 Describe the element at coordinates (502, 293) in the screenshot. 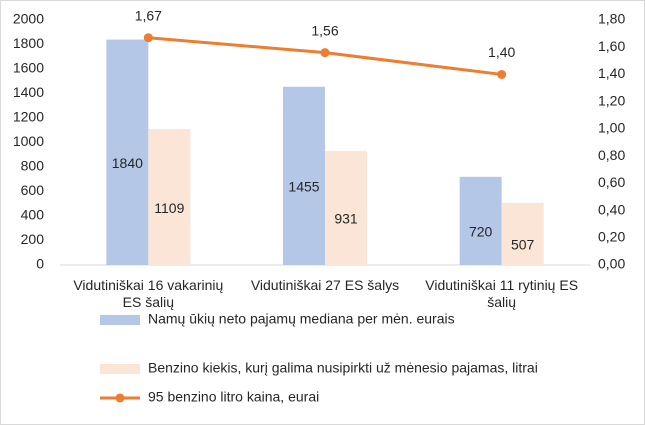

I see `x-tick-label: Vidutiniškai 11 rytinių ES šalių` at that location.